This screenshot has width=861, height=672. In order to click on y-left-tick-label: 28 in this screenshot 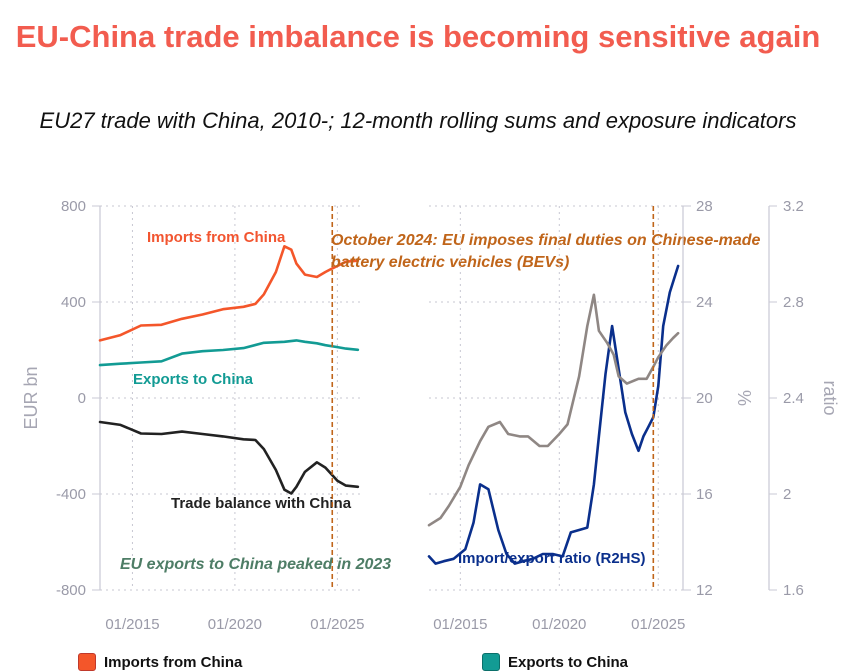, I will do `click(704, 206)`.